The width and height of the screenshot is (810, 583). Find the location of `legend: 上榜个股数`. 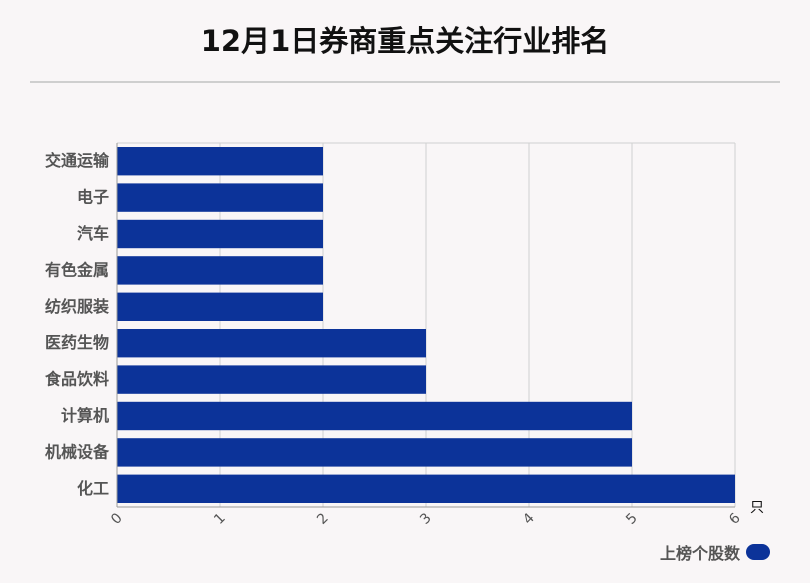

legend: 上榜个股数 is located at coordinates (715, 552).